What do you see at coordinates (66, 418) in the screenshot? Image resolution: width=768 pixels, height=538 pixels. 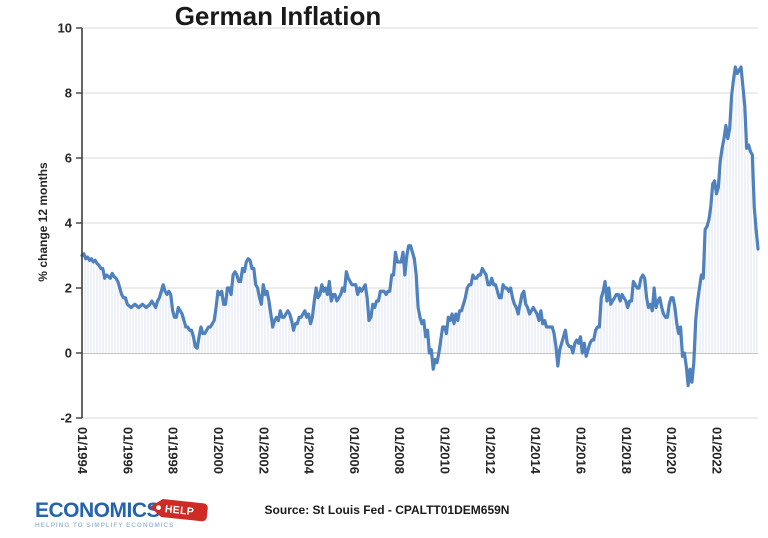 I see `y-tick-label: -2` at bounding box center [66, 418].